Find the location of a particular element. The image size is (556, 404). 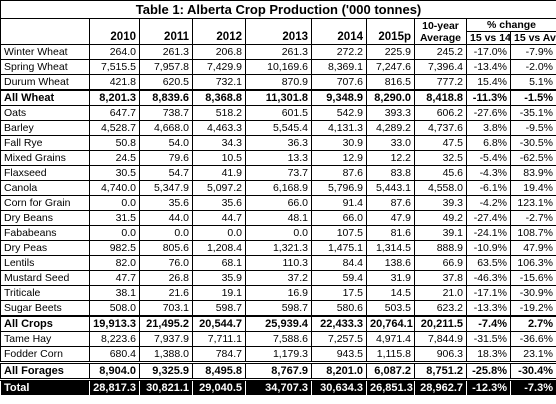

row-label: Corn for Grain is located at coordinates (45, 203).